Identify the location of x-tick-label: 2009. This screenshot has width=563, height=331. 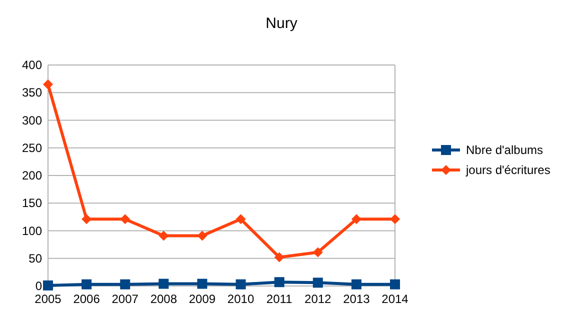
(202, 299).